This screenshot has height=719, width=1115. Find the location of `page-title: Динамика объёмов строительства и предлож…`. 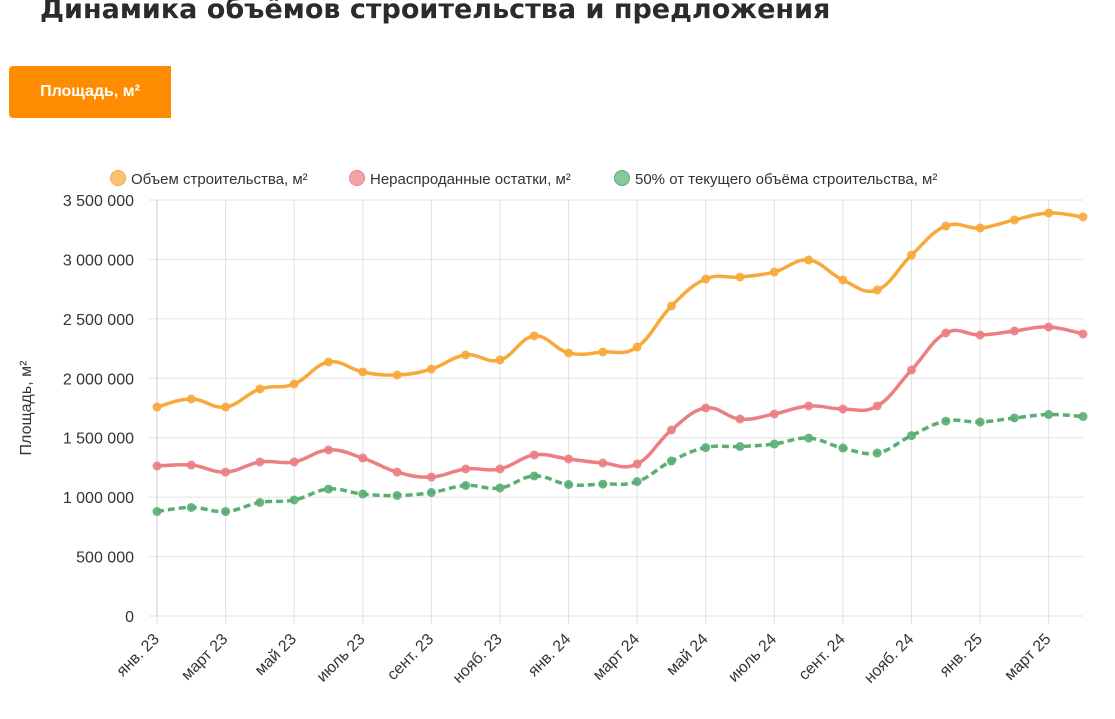

page-title: Динамика объёмов строительства и предлож… is located at coordinates (435, 12).